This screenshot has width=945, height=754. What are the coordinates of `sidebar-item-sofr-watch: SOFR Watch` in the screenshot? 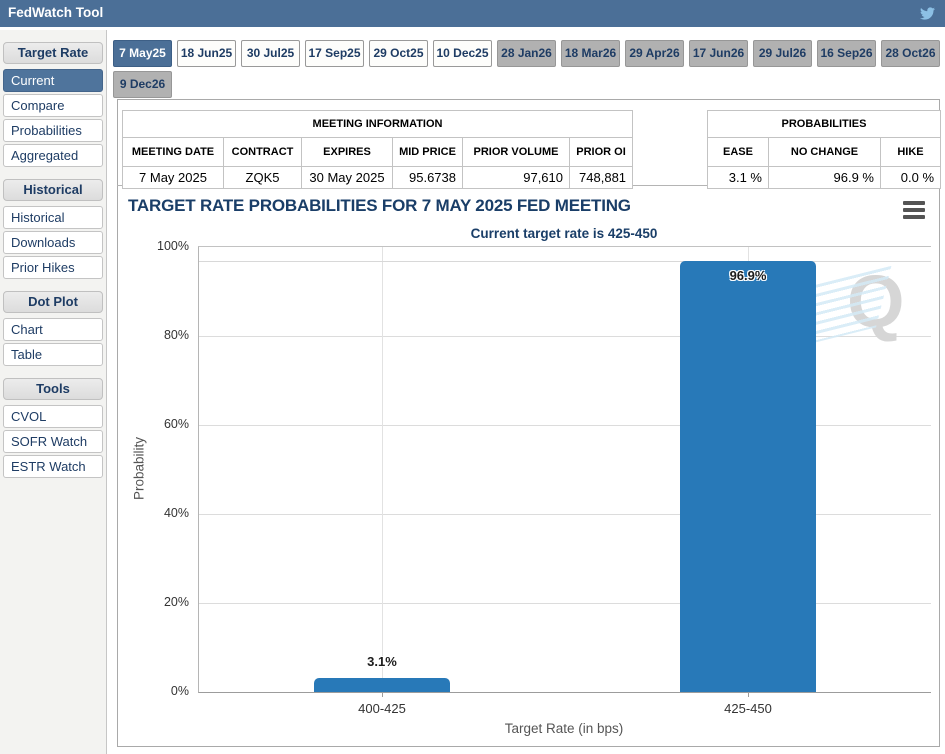 It's located at (53, 441).